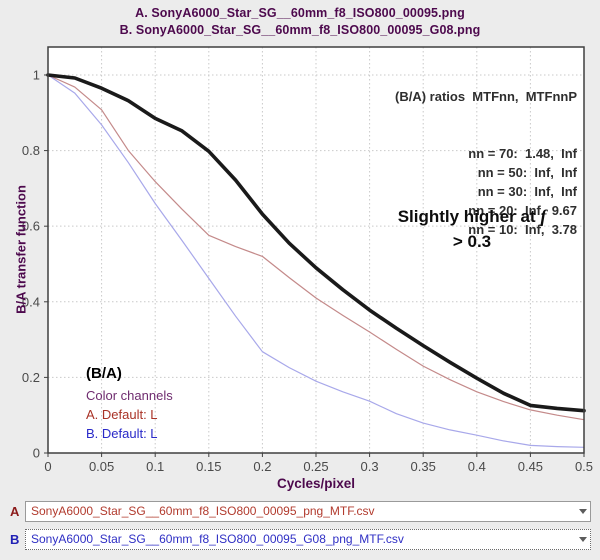 The image size is (600, 560). I want to click on ratios-line: nn = 70: 1.48, Inf, so click(522, 153).